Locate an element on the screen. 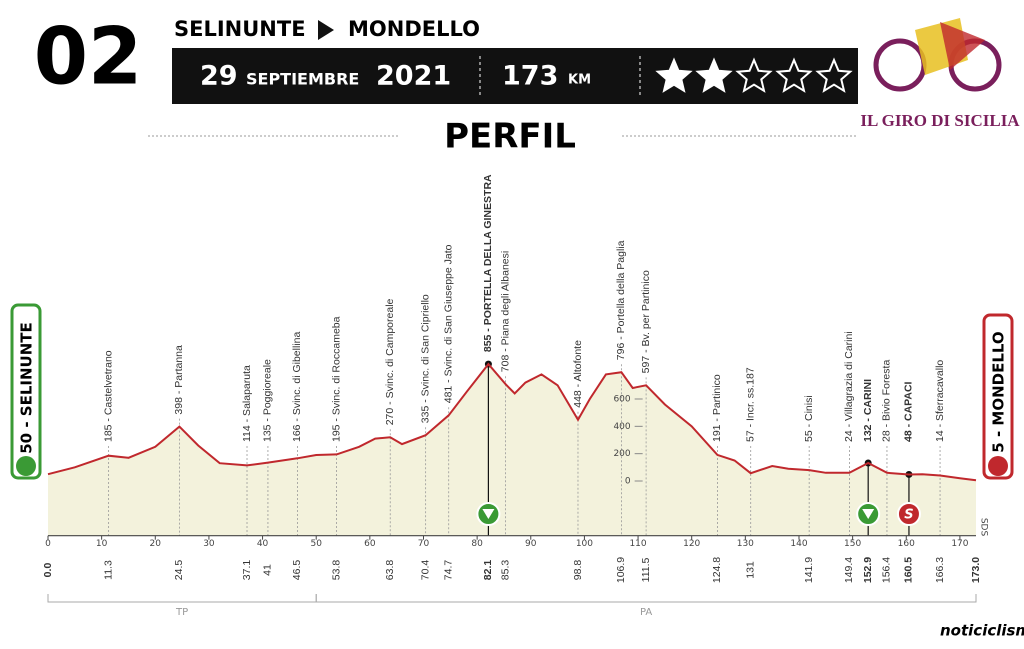 This screenshot has width=1024, height=649. x-tick-label: 130 is located at coordinates (745, 544).